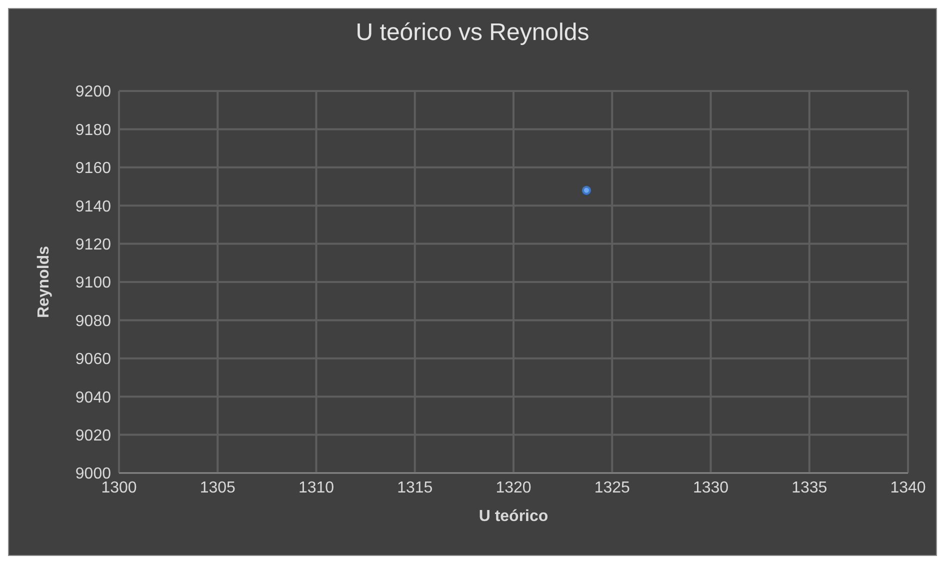  Describe the element at coordinates (514, 487) in the screenshot. I see `x-tick-label: 1320` at that location.